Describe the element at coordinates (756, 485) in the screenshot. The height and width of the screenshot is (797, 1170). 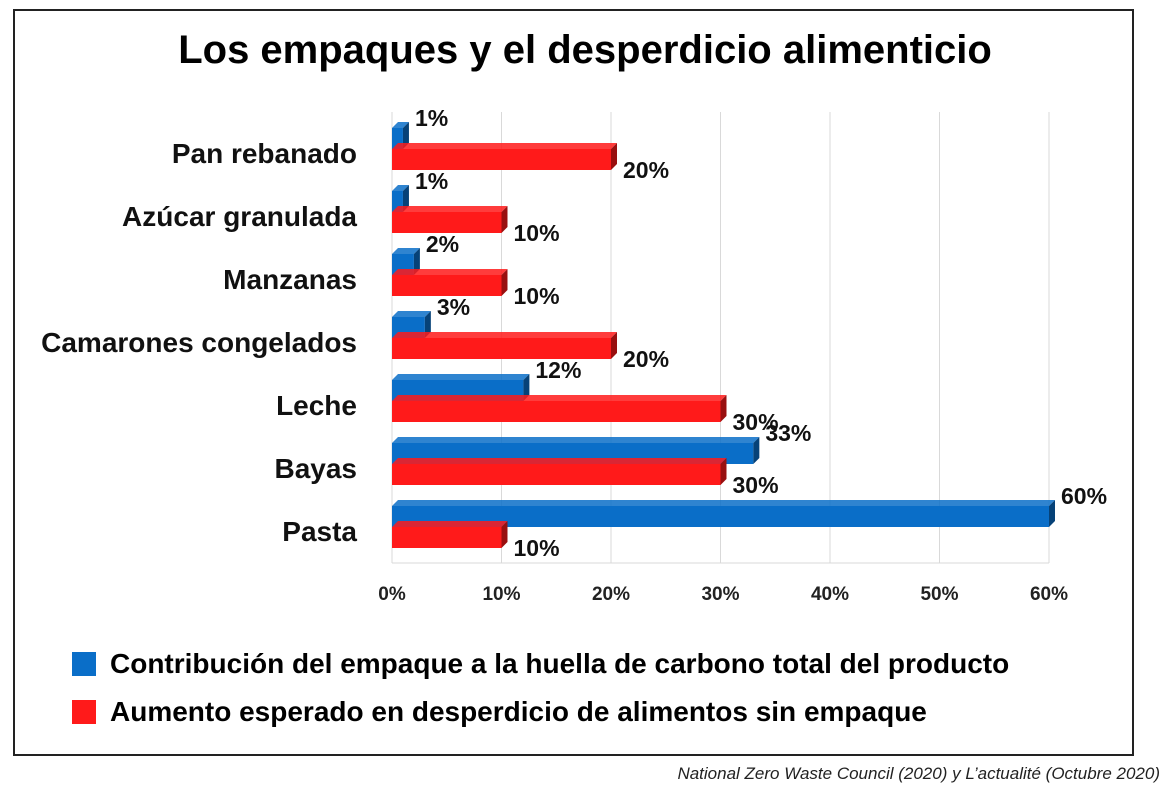
I see `data-label-1-5: 30%` at that location.